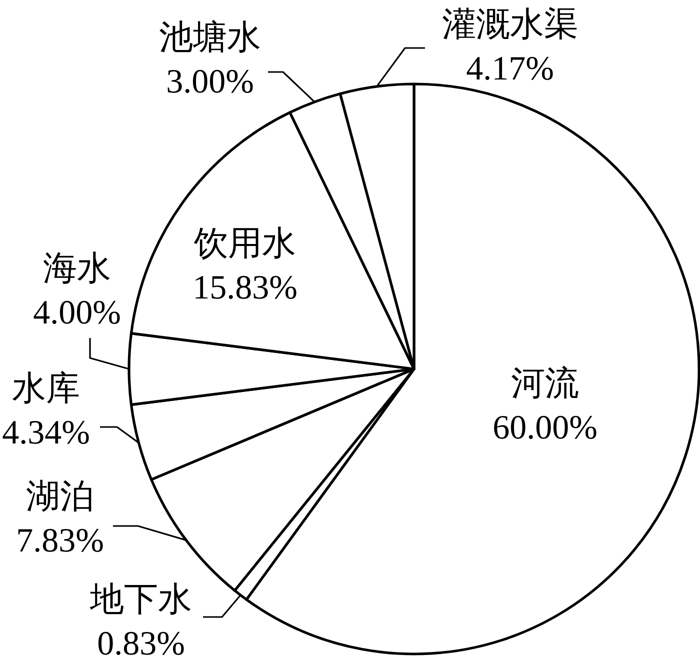 Image resolution: width=700 pixels, height=664 pixels. Describe the element at coordinates (210, 38) in the screenshot. I see `slice-label: 池塘水` at that location.